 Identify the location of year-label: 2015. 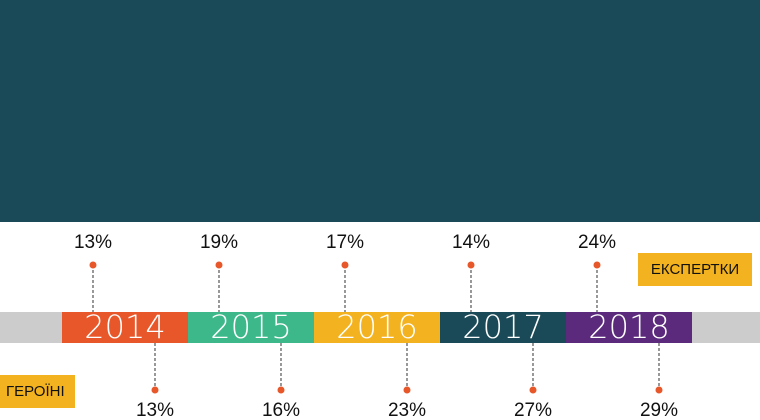
(250, 327).